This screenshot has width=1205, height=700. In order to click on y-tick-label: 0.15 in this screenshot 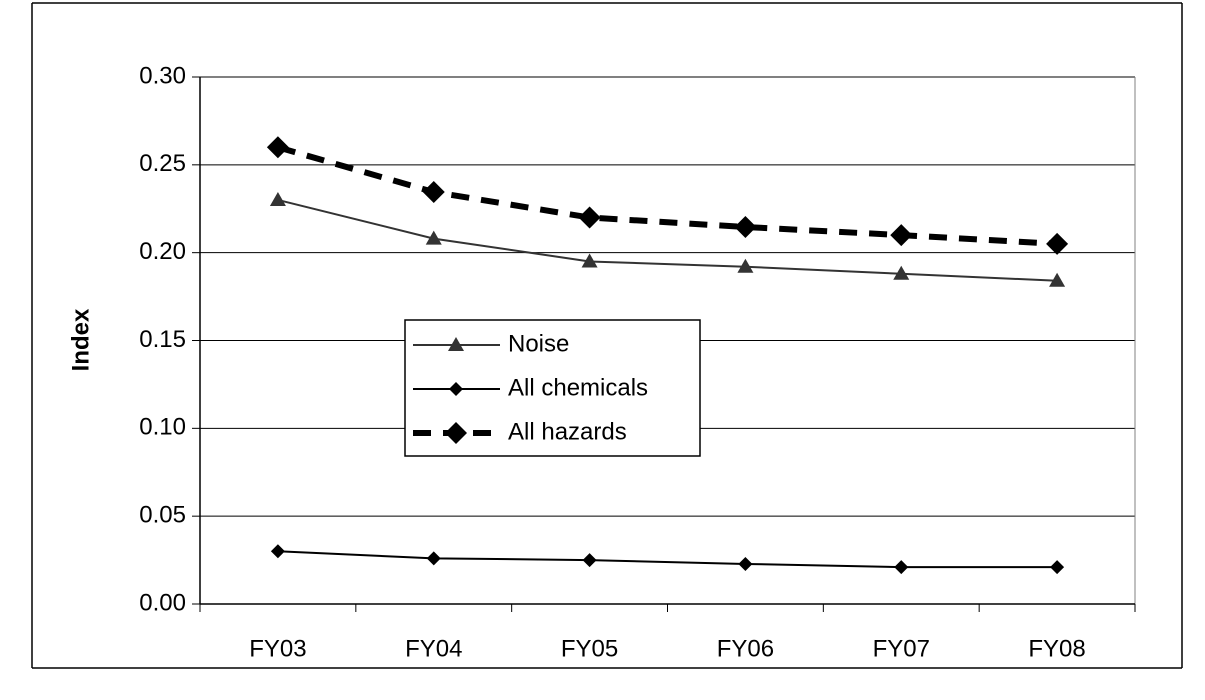, I will do `click(162, 339)`.